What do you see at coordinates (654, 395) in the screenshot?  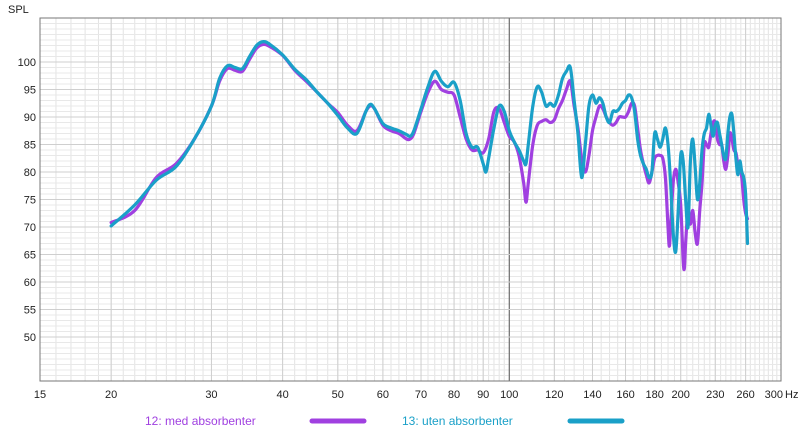 I see `x-tick-label: 180` at bounding box center [654, 395].